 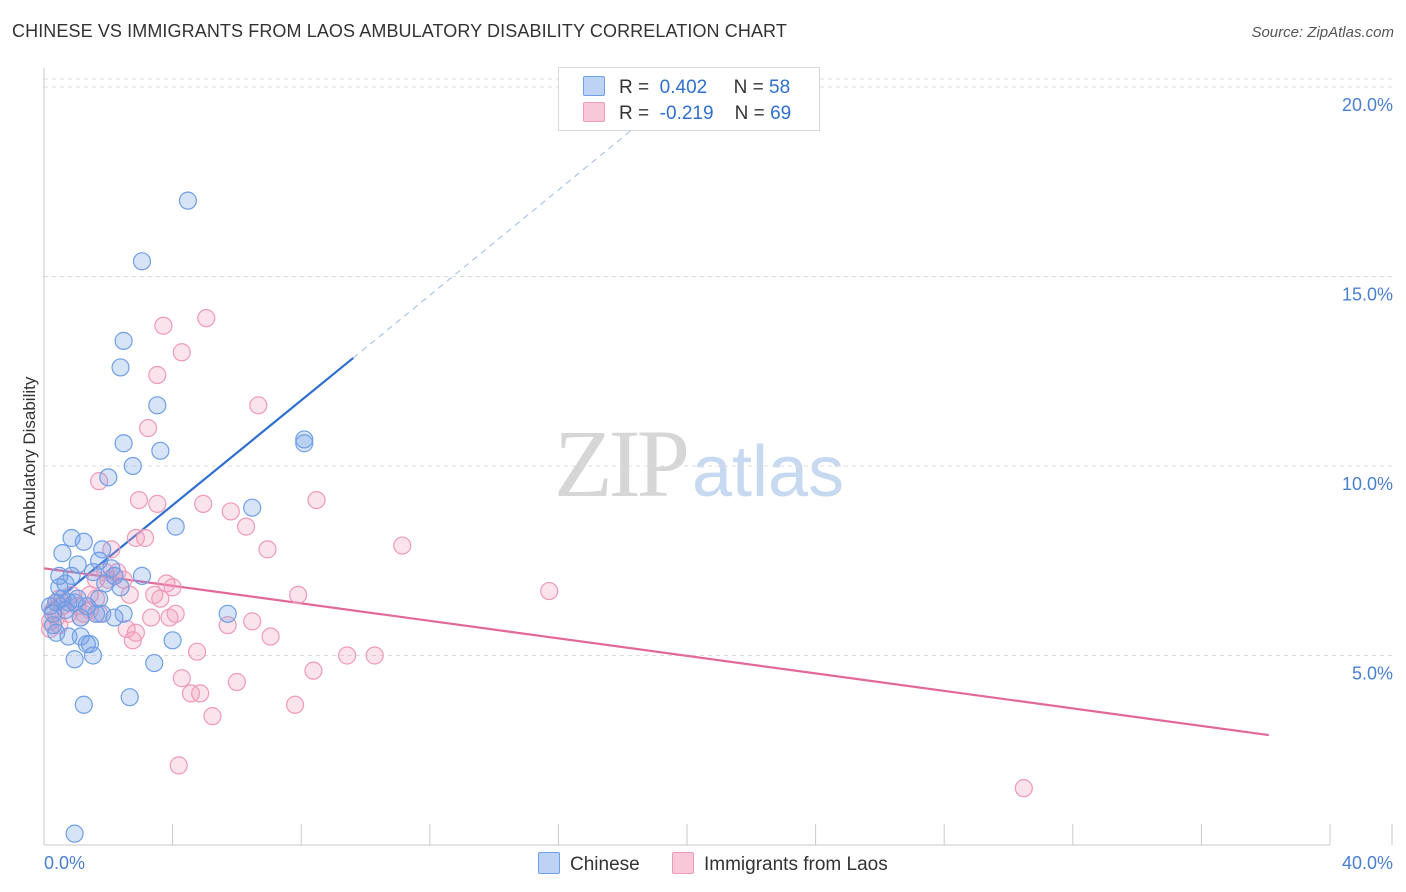 What do you see at coordinates (1322, 32) in the screenshot?
I see `source-note: Source: ZipAtlas.com` at bounding box center [1322, 32].